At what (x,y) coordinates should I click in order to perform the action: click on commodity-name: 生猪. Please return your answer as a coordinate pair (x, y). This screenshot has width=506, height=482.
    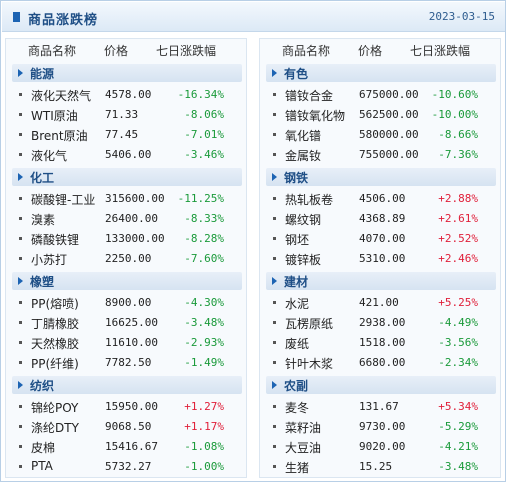
    Looking at the image, I should click on (297, 468).